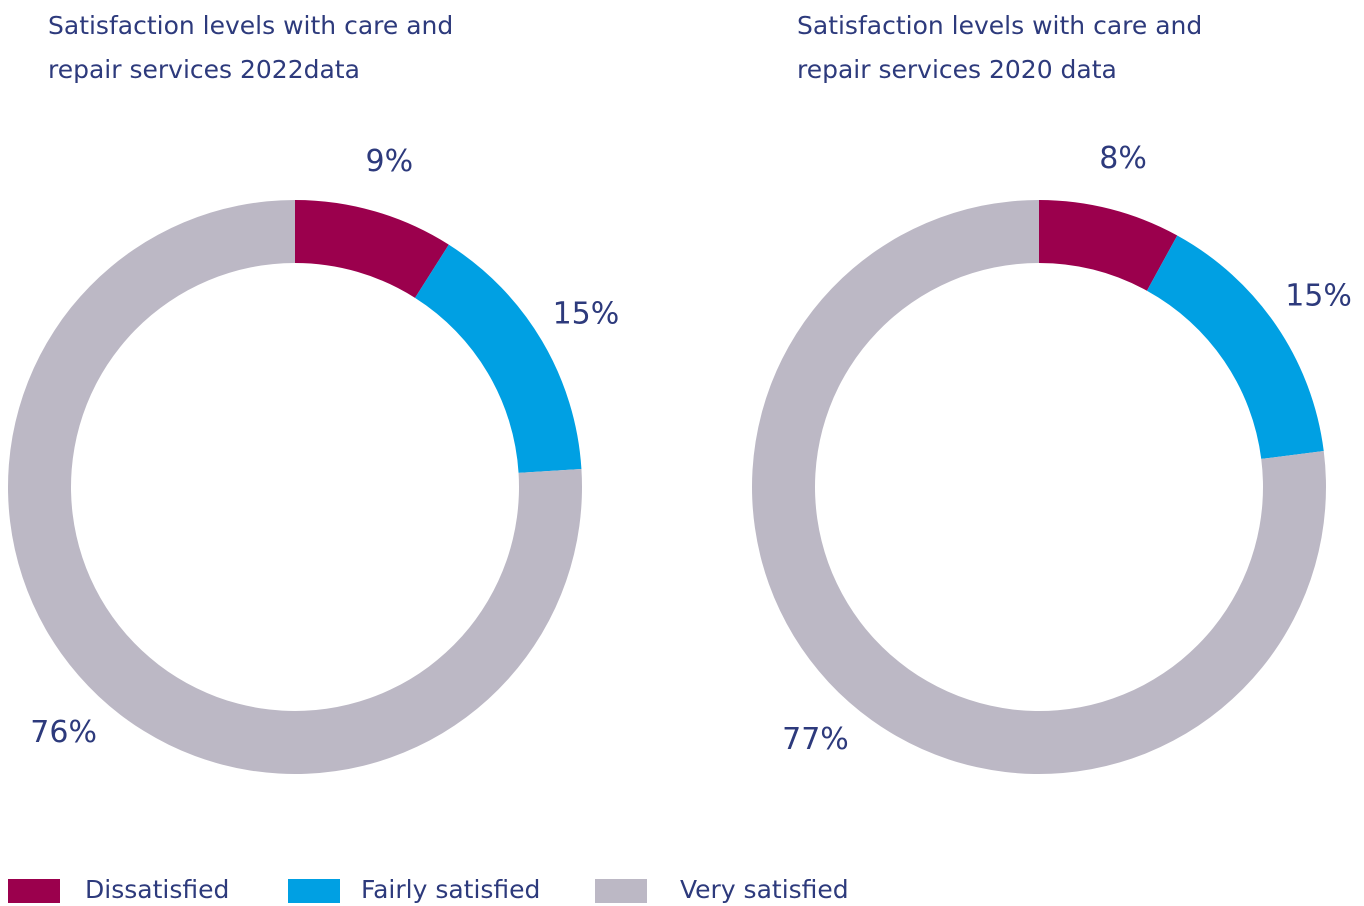 The height and width of the screenshot is (906, 1364). Describe the element at coordinates (815, 739) in the screenshot. I see `data-label: 77%` at that location.